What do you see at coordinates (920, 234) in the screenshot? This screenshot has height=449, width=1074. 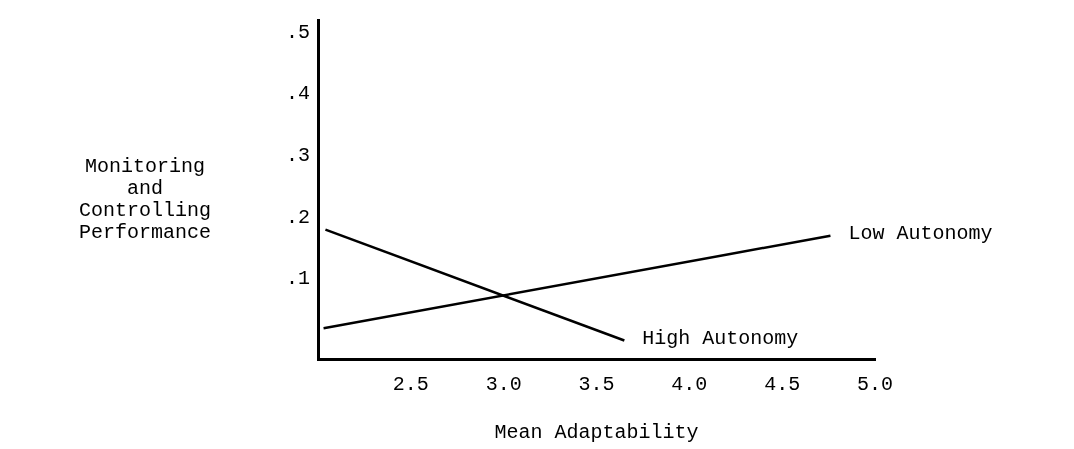 I see `series-label: Low Autonomy` at bounding box center [920, 234].